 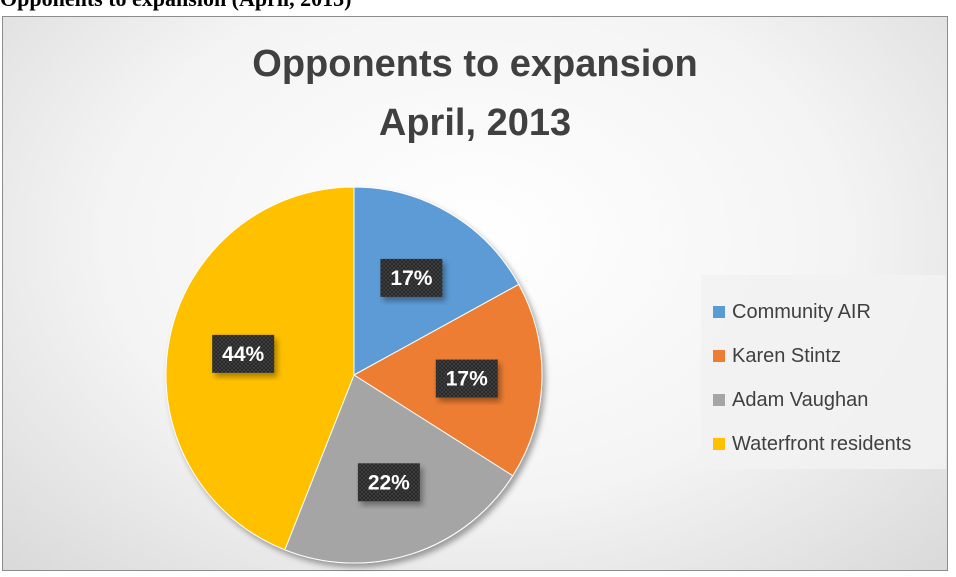 I want to click on legend-item-community-air: Community AIR, so click(x=792, y=312).